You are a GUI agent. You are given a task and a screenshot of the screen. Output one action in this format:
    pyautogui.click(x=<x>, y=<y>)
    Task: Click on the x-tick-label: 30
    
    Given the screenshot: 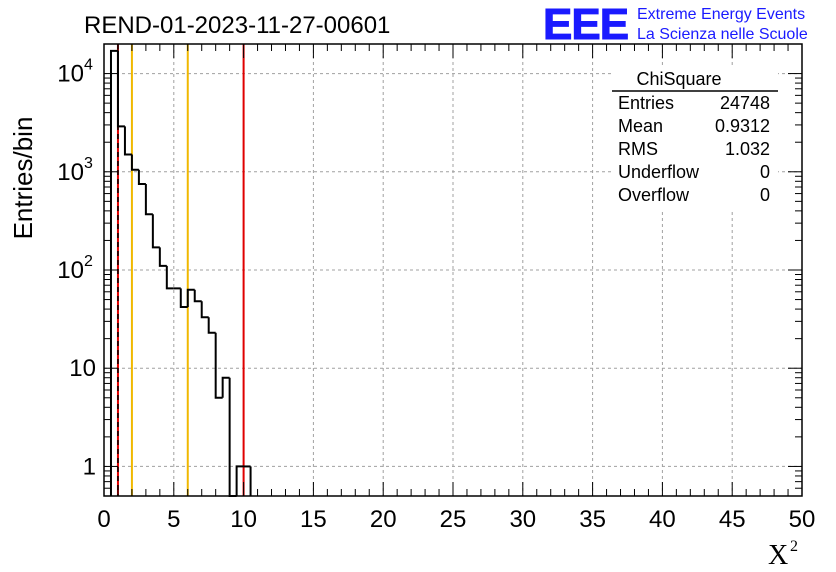 What is the action you would take?
    pyautogui.click(x=522, y=519)
    